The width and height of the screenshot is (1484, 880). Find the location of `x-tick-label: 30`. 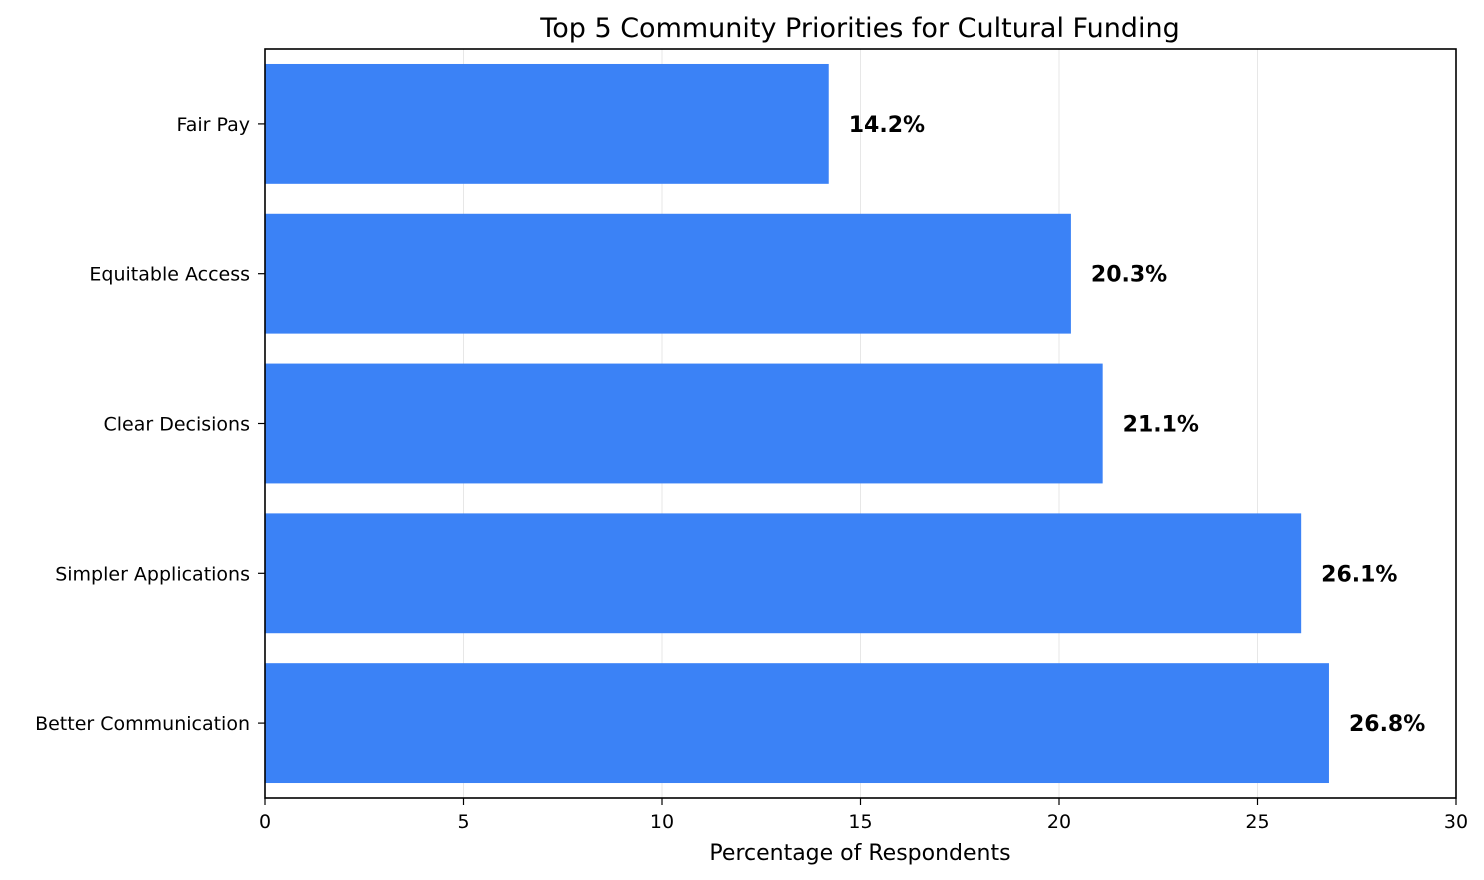

x-tick-label: 30 is located at coordinates (1456, 822).